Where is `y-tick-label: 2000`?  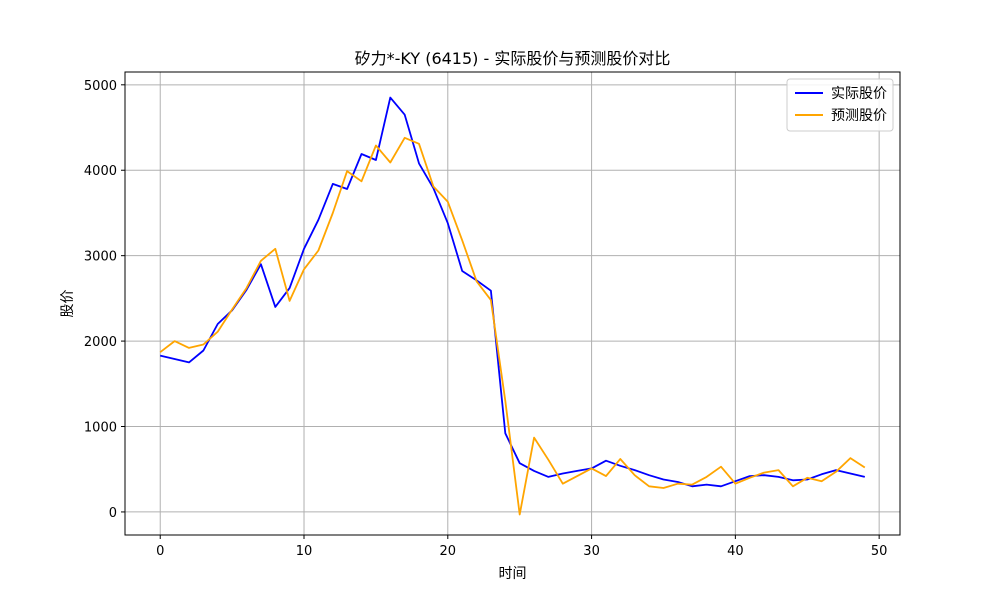 y-tick-label: 2000 is located at coordinates (100, 342).